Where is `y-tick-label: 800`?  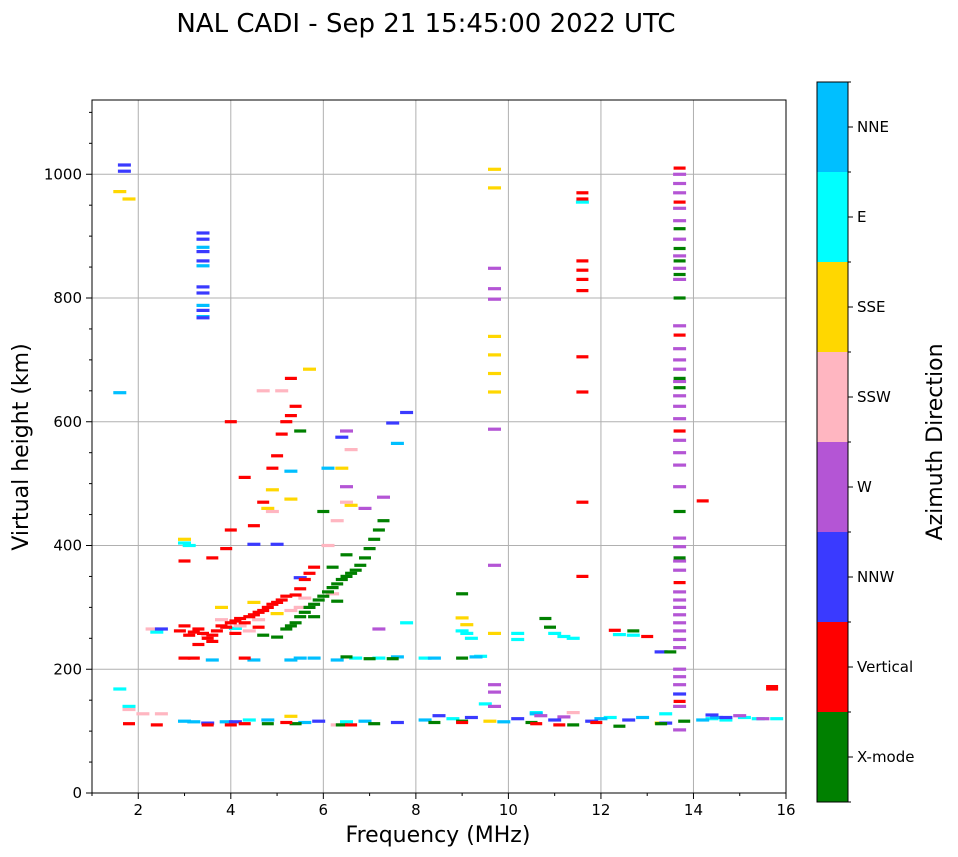
y-tick-label: 800 is located at coordinates (67, 298).